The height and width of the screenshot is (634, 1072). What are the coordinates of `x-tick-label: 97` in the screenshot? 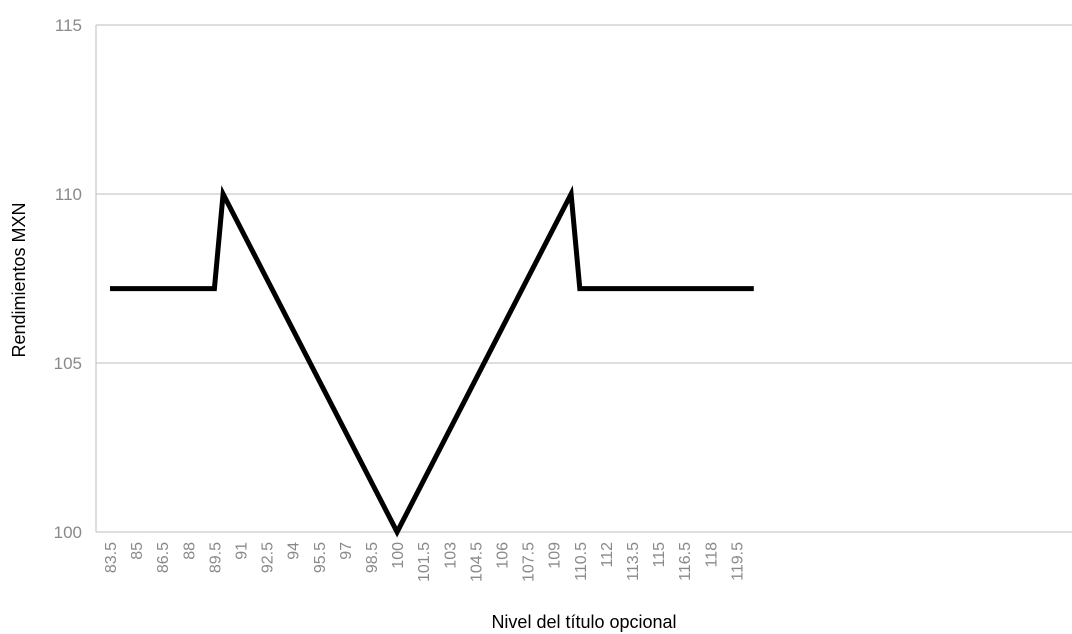 It's located at (346, 551).